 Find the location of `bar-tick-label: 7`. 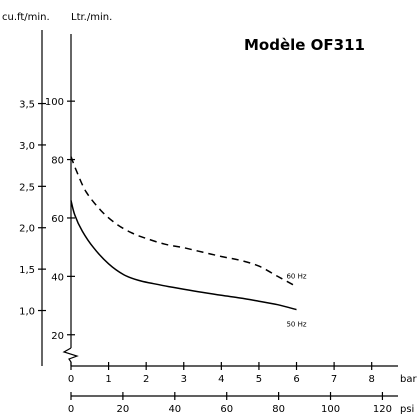

bar-tick-label: 7 is located at coordinates (334, 379).